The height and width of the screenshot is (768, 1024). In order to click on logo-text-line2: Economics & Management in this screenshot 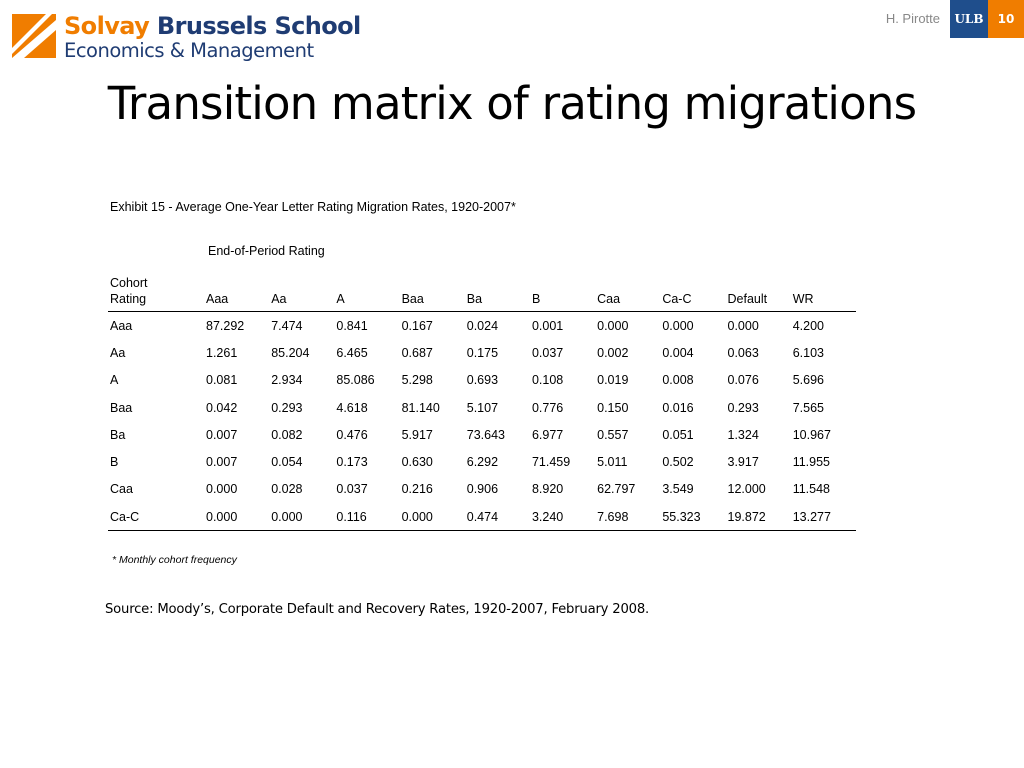, I will do `click(189, 50)`.